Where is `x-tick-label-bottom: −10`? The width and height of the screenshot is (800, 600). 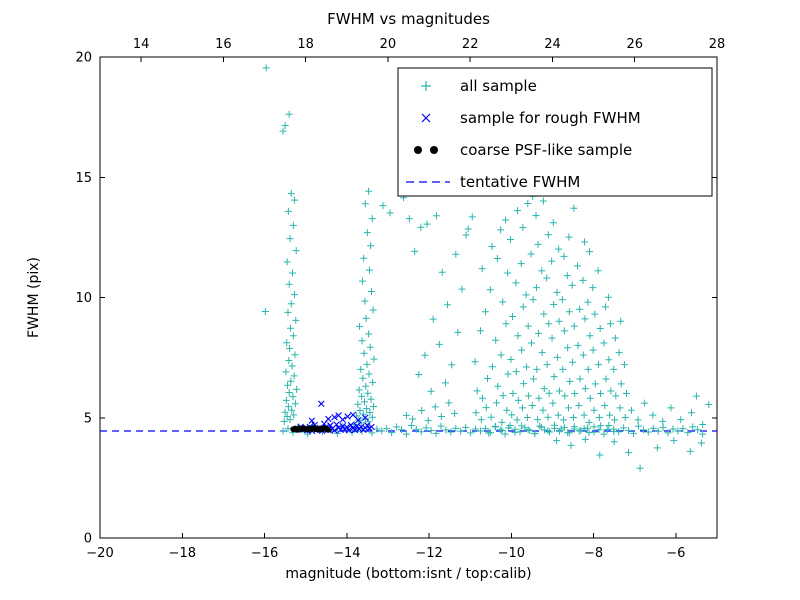
x-tick-label-bottom: −10 is located at coordinates (511, 553).